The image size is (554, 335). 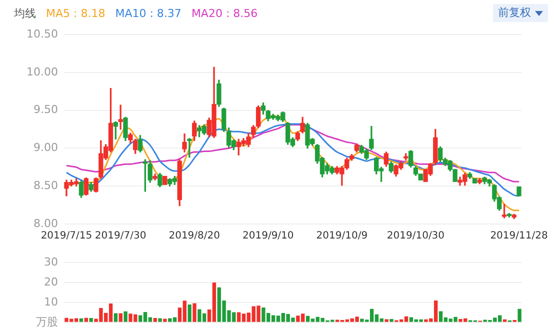 What do you see at coordinates (514, 13) in the screenshot?
I see `text: 前复权` at bounding box center [514, 13].